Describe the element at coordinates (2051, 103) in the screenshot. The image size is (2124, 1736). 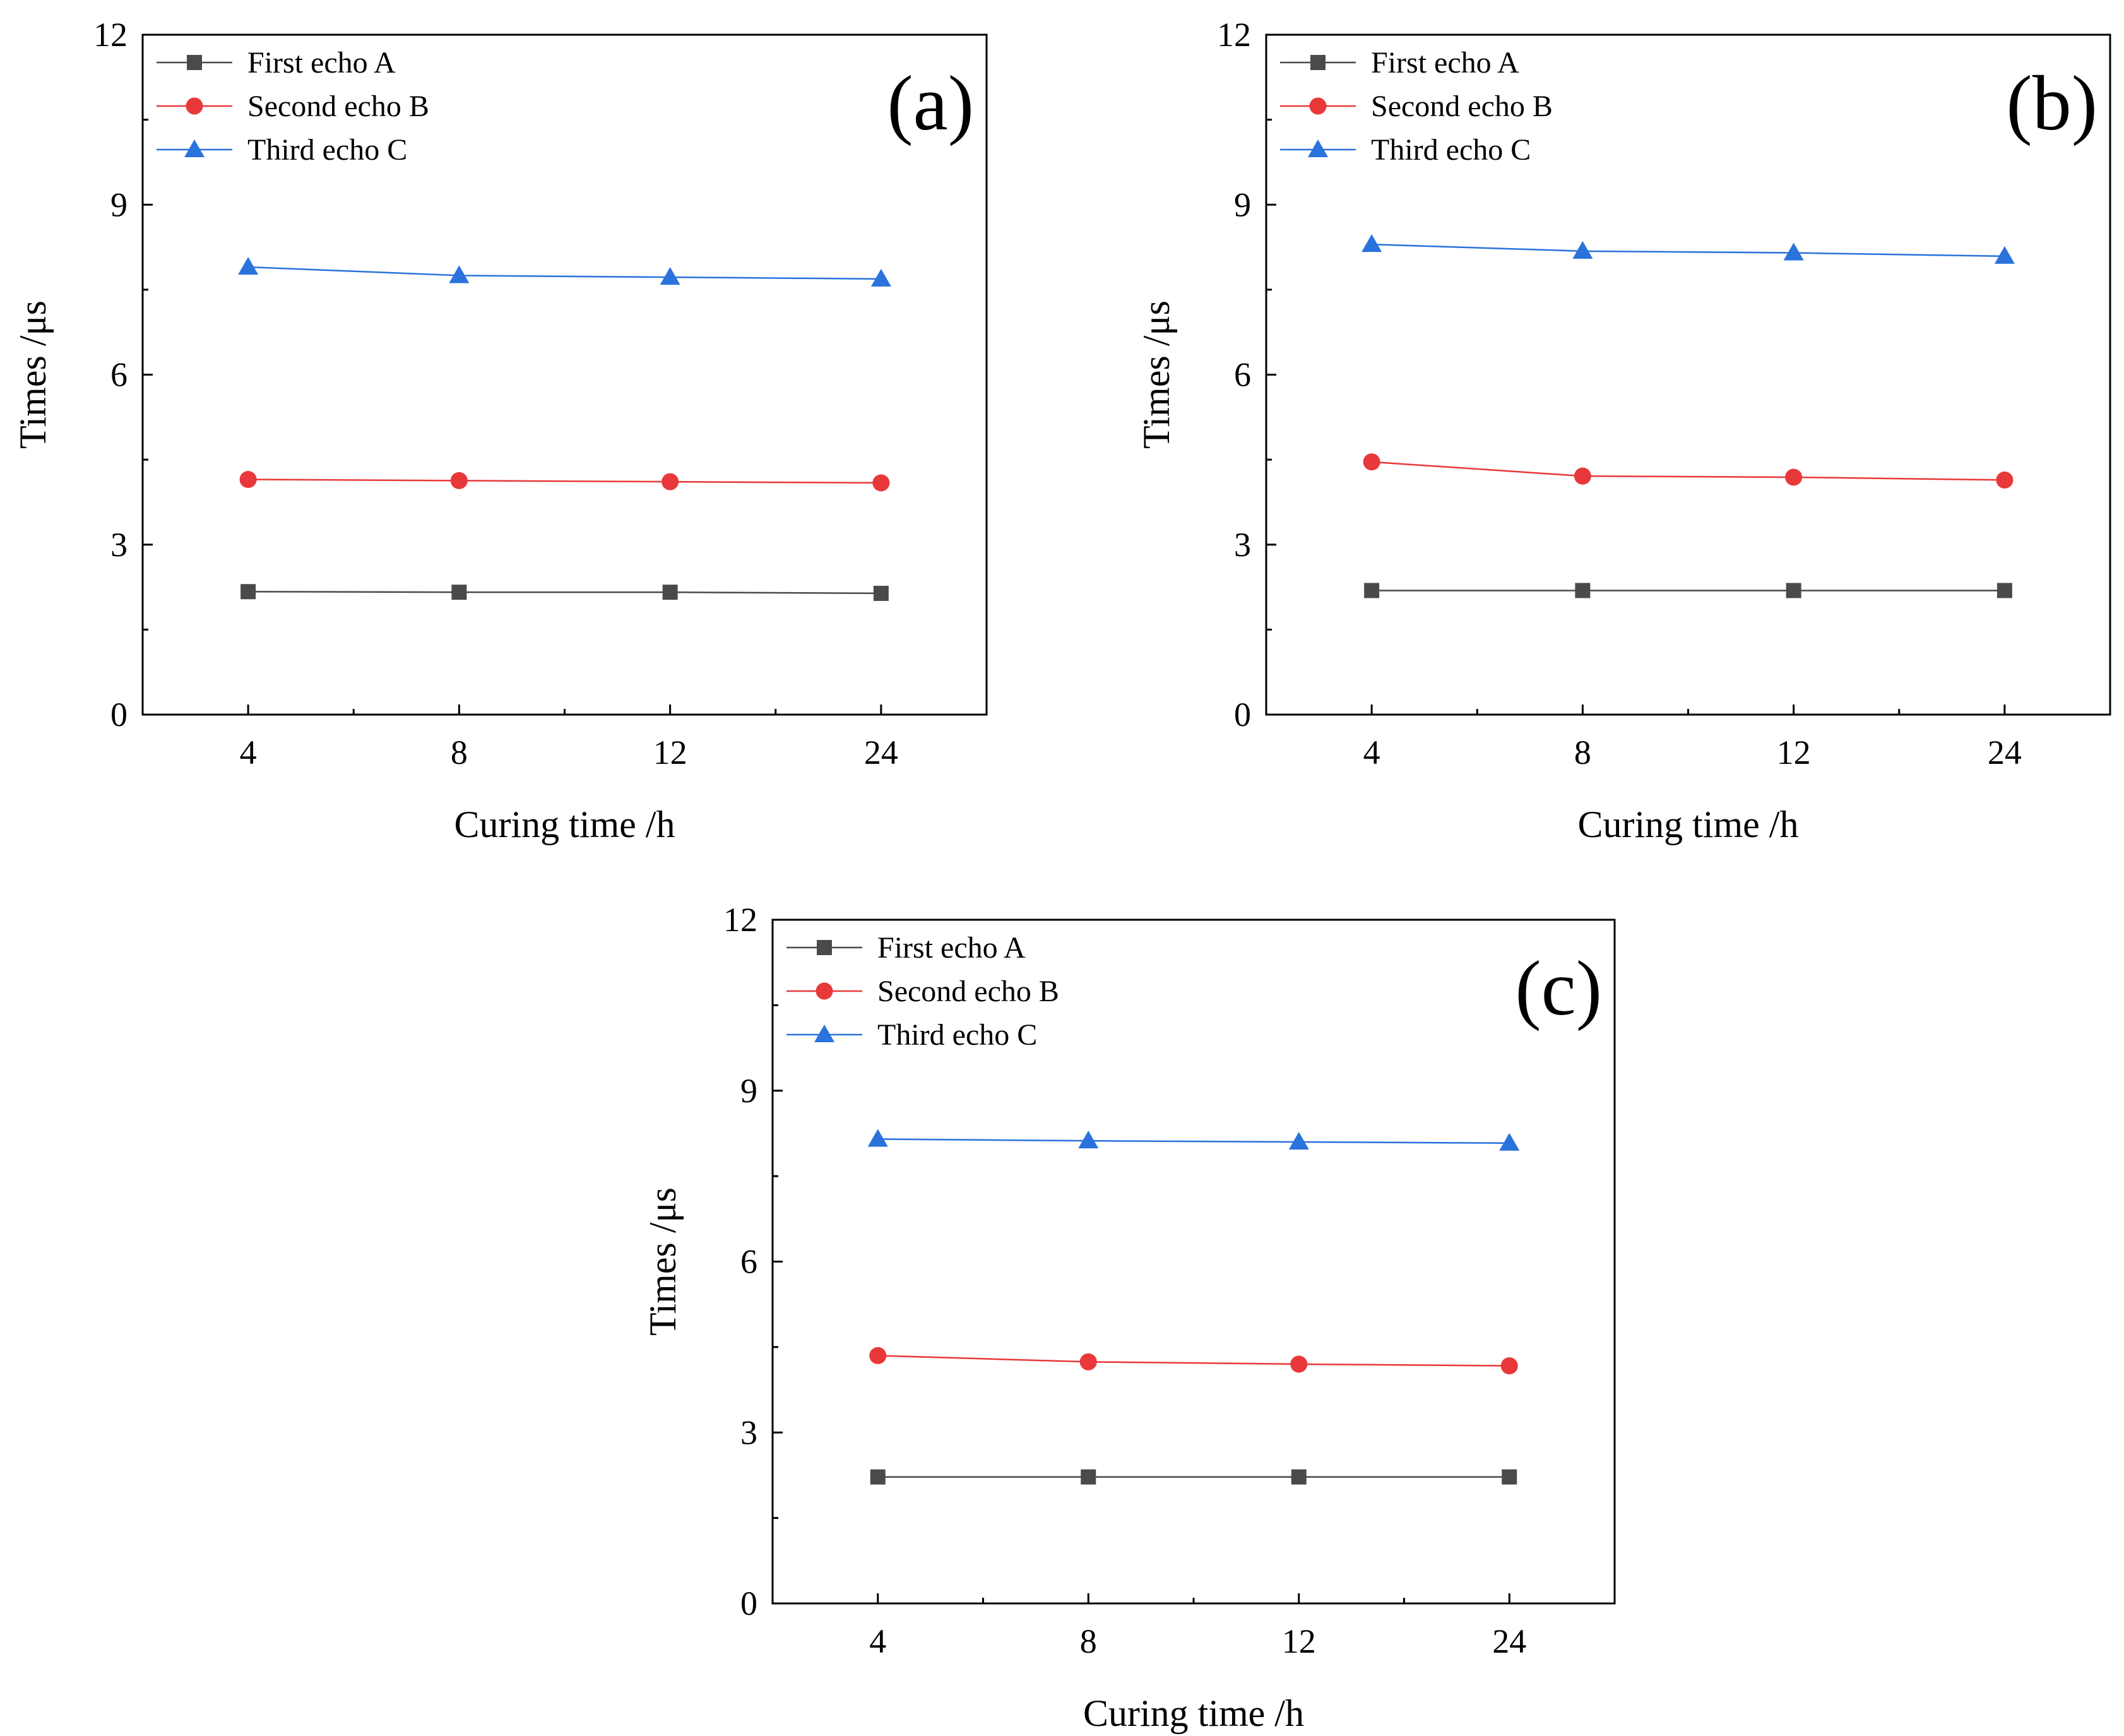
I see `panel-label: (b)` at that location.